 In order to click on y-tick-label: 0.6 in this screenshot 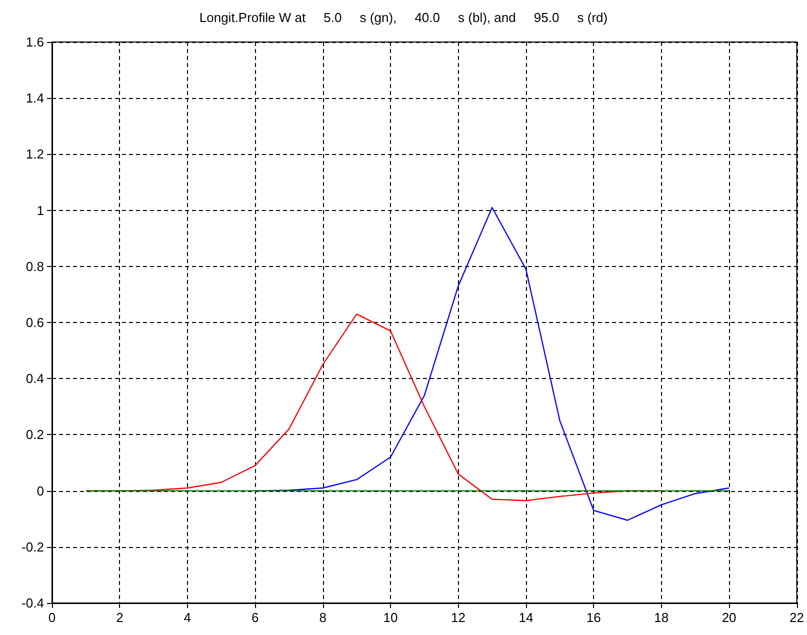, I will do `click(35, 322)`.